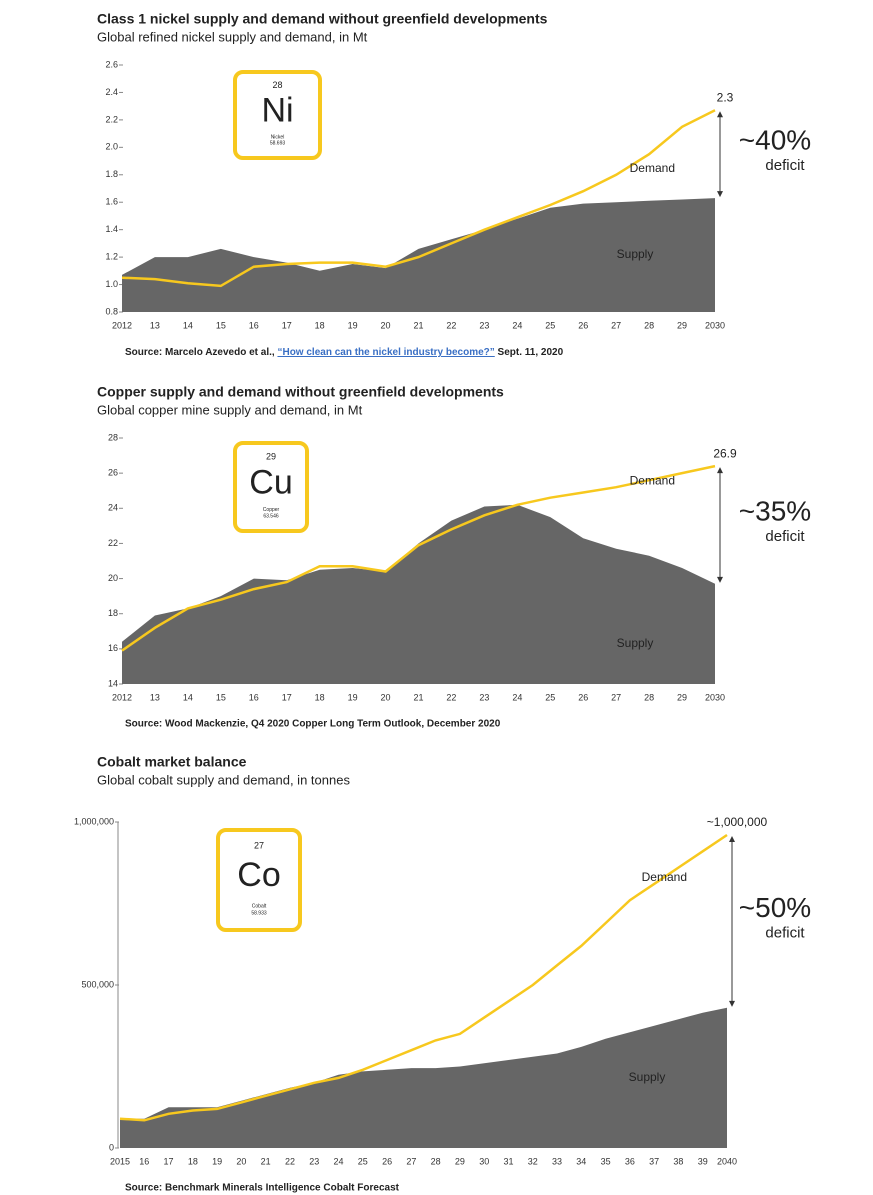 This screenshot has width=873, height=1195. What do you see at coordinates (259, 913) in the screenshot?
I see `element-weight: 58.933` at bounding box center [259, 913].